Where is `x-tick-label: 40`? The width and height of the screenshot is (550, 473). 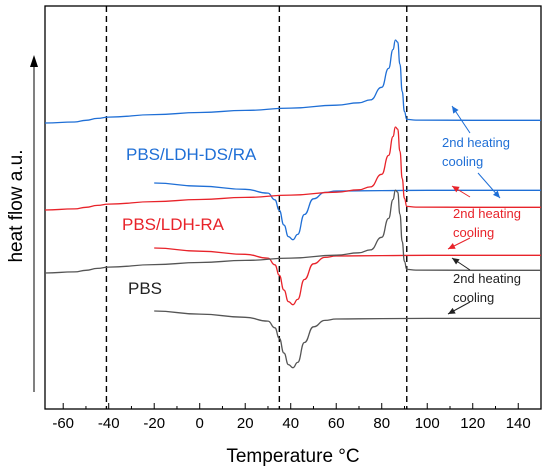 x-tick-label: 40 is located at coordinates (290, 423).